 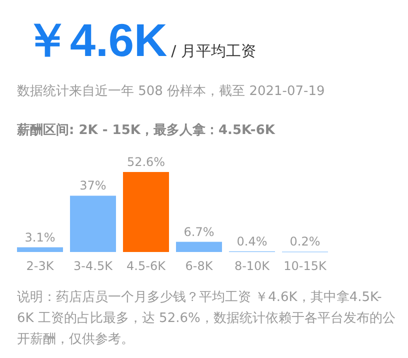 I want to click on text: 薪酬区间: 2K - 15K，最多人拿：4.5K-6K, so click(x=146, y=130).